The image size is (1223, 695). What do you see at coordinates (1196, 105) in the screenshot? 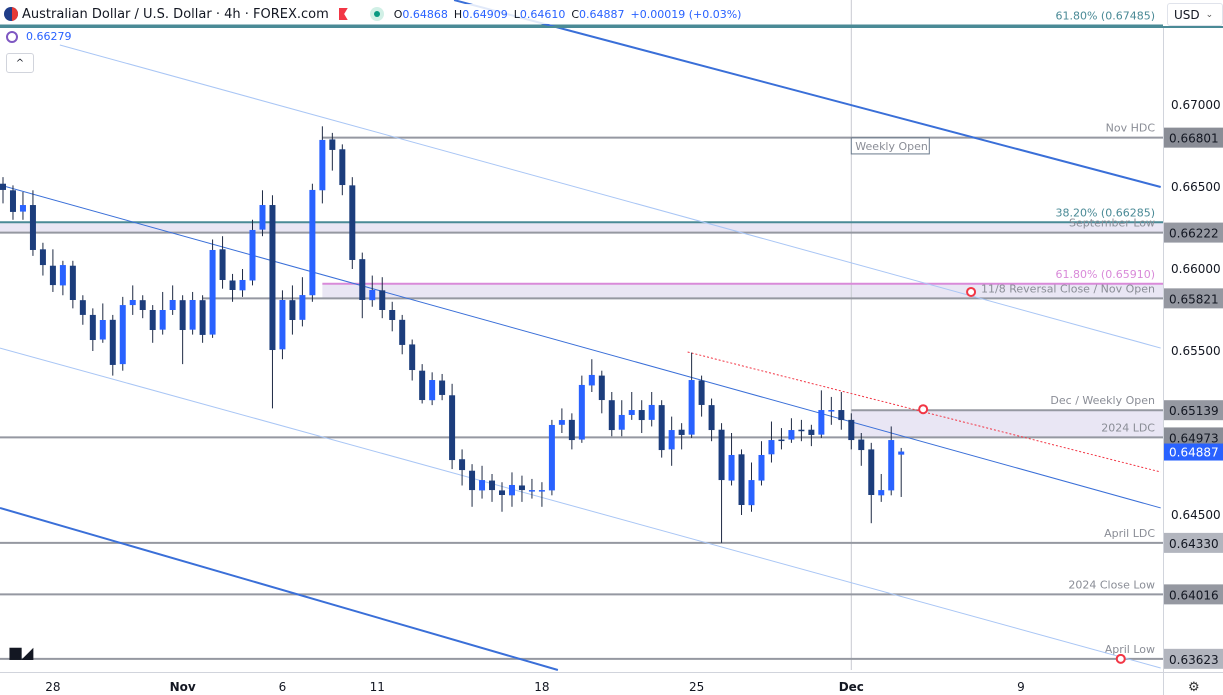
I see `price-tick: 0.67000` at bounding box center [1196, 105].